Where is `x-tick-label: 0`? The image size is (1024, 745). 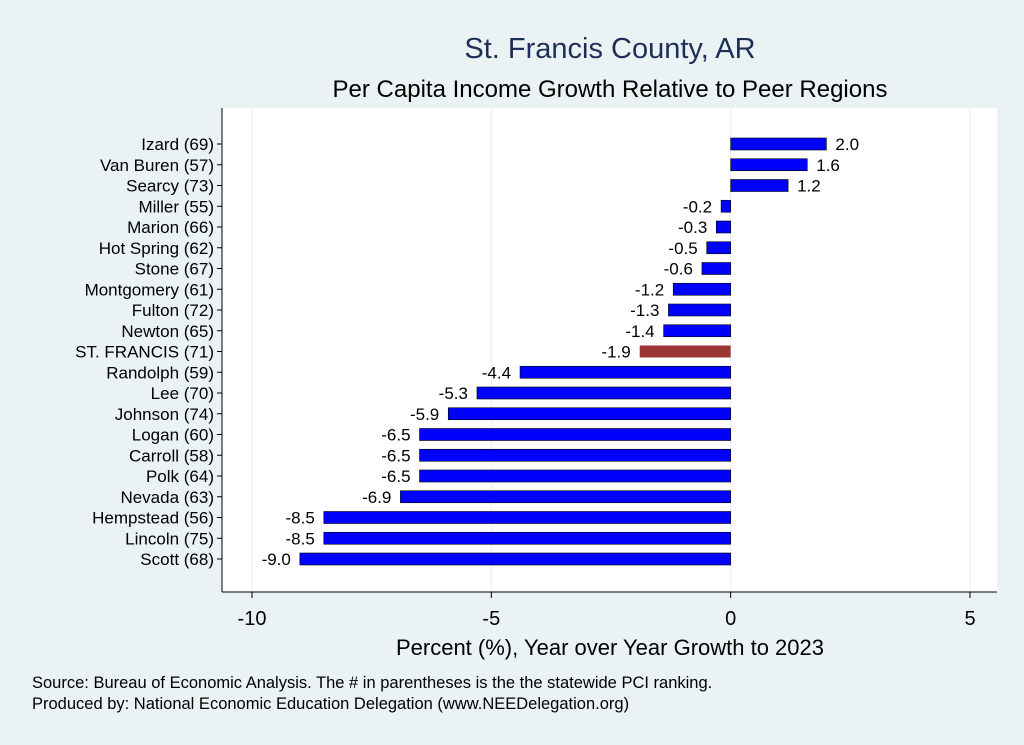
x-tick-label: 0 is located at coordinates (730, 619).